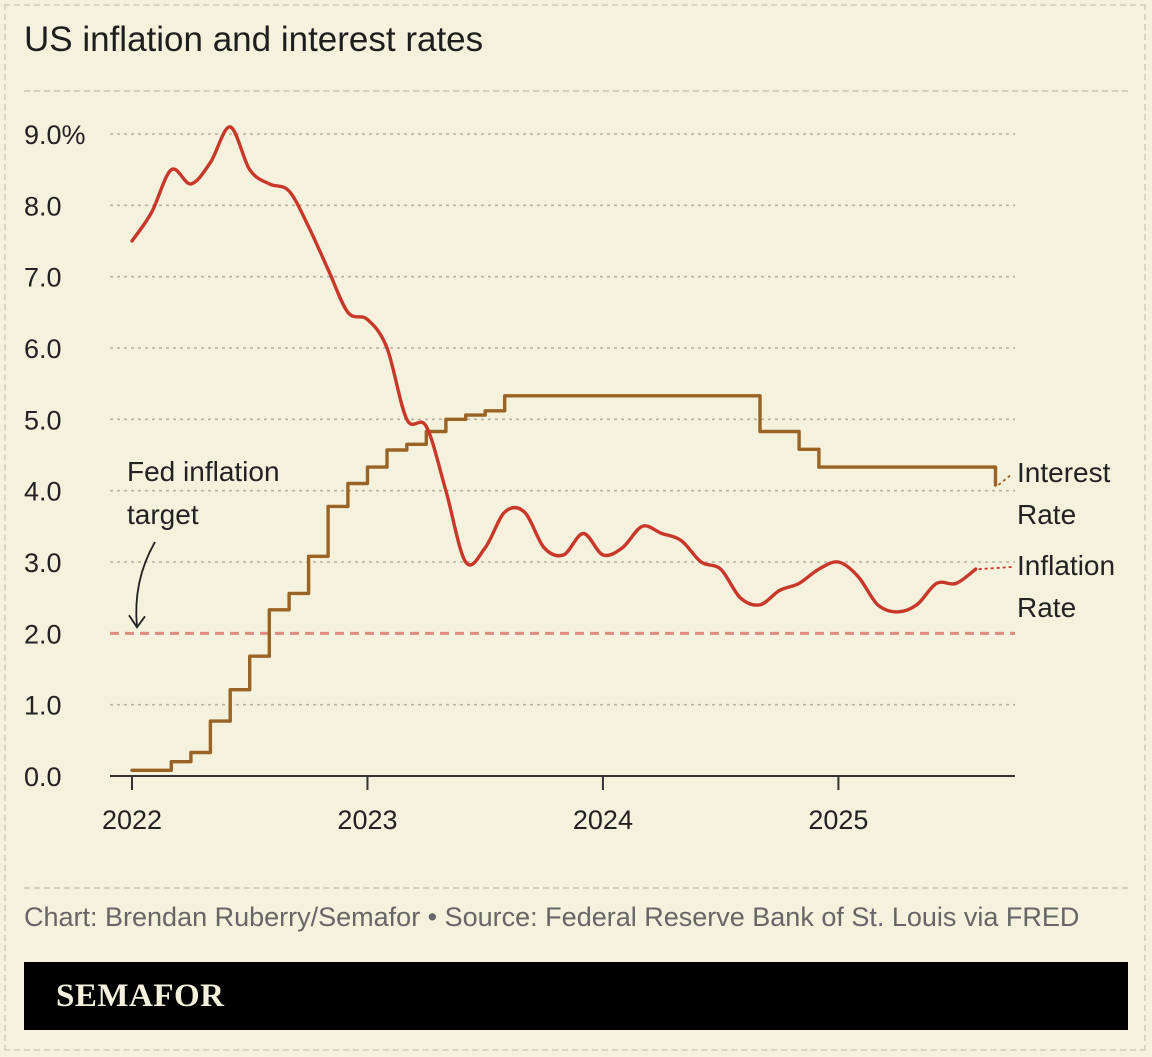  I want to click on target-annotation-text: target, so click(163, 514).